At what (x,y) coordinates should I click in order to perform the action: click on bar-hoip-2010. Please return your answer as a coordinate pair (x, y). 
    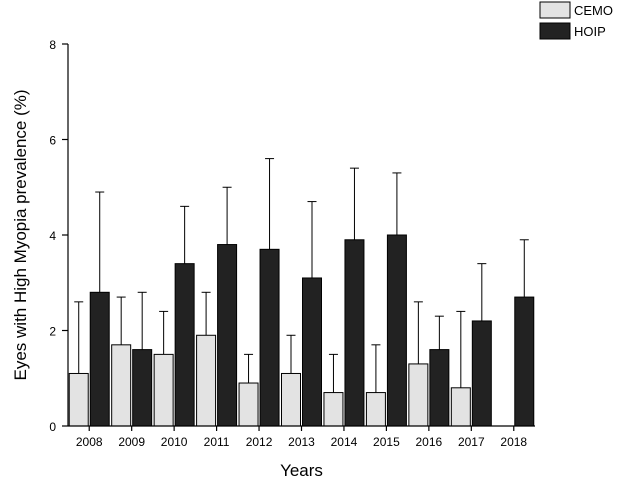
    Looking at the image, I should click on (184, 345).